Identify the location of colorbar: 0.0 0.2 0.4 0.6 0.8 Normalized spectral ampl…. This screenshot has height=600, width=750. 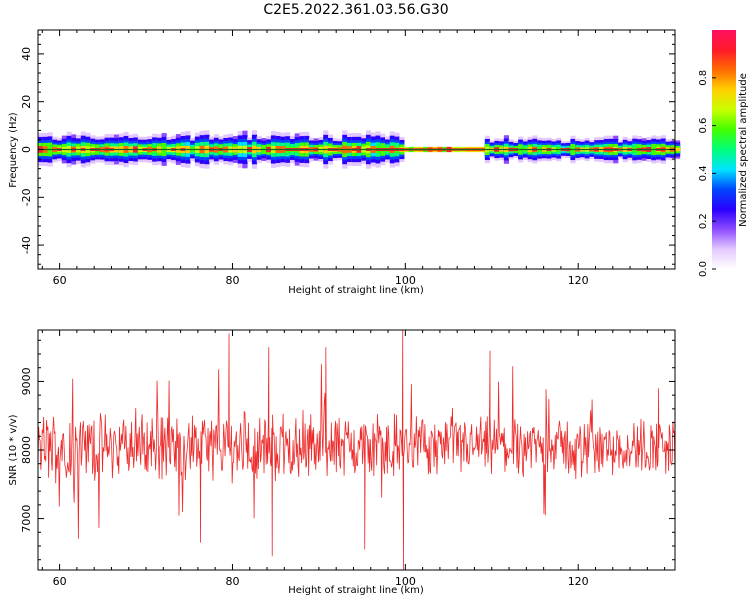
(723, 153).